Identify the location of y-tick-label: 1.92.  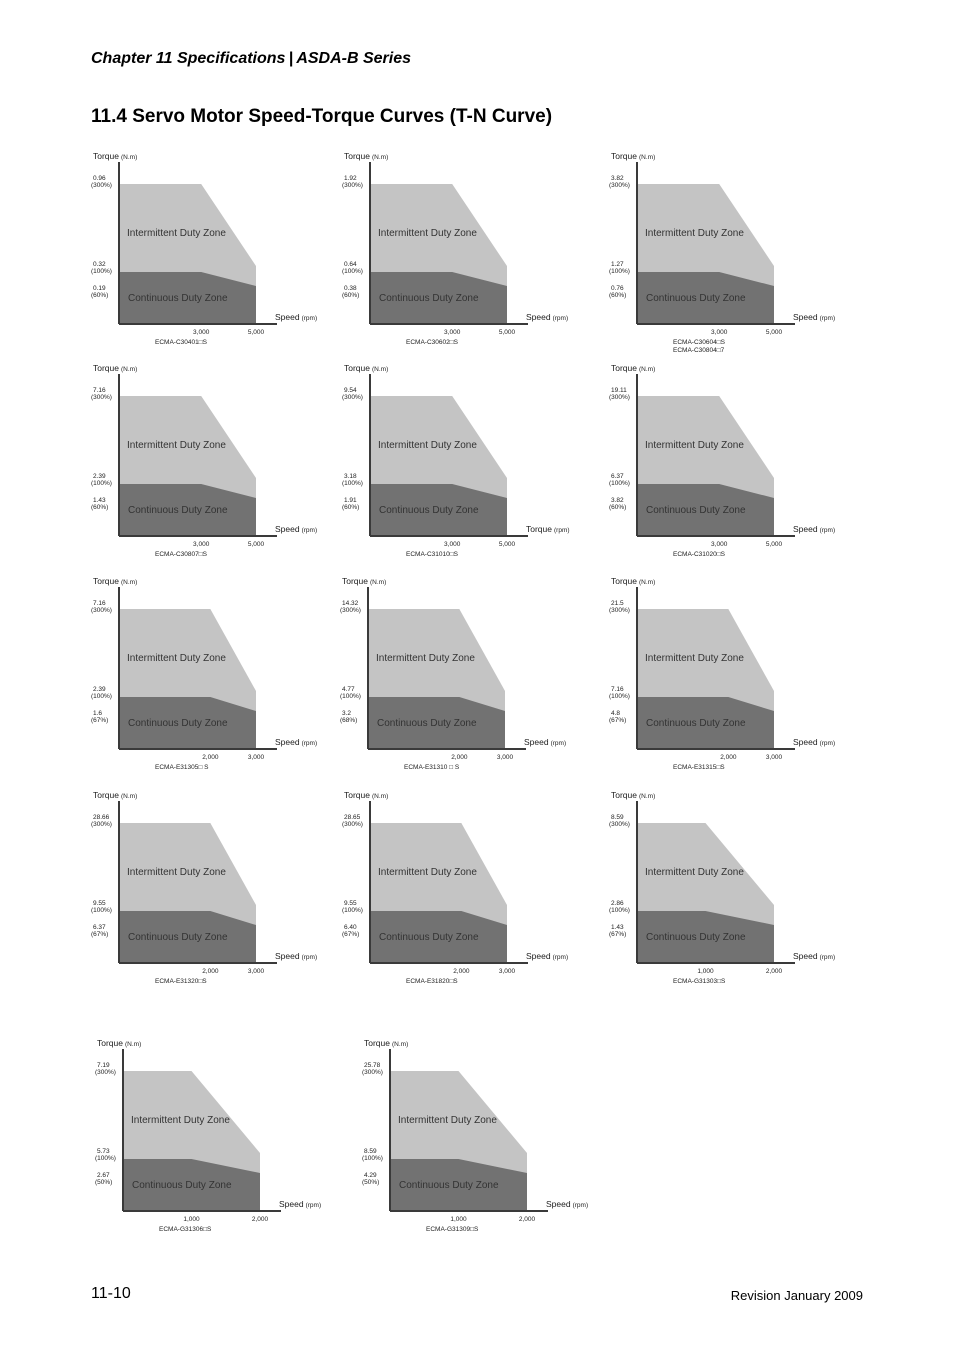
(350, 178).